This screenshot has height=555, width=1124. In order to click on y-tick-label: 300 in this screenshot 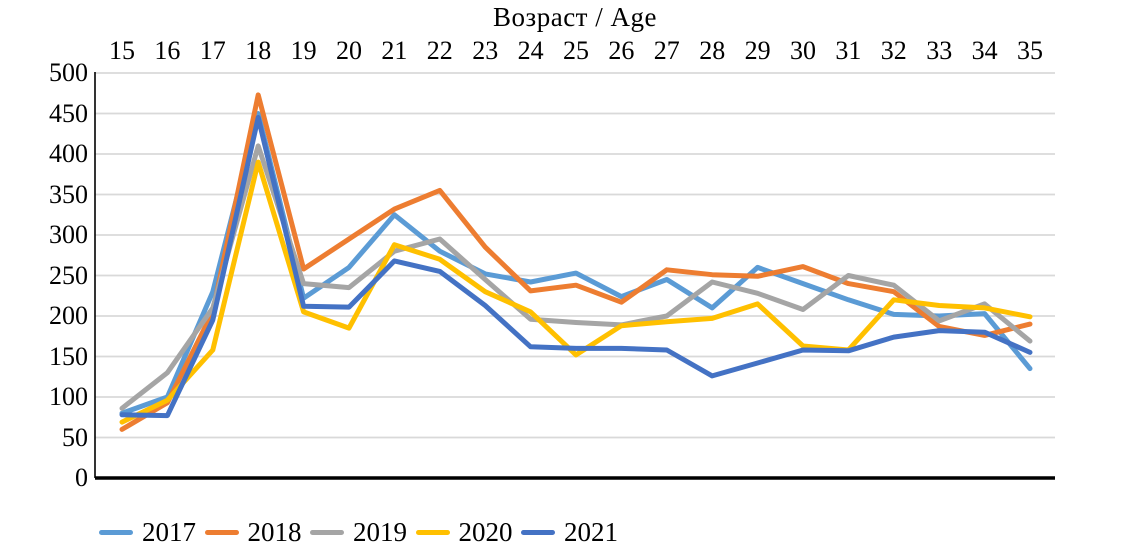, I will do `click(68, 234)`.